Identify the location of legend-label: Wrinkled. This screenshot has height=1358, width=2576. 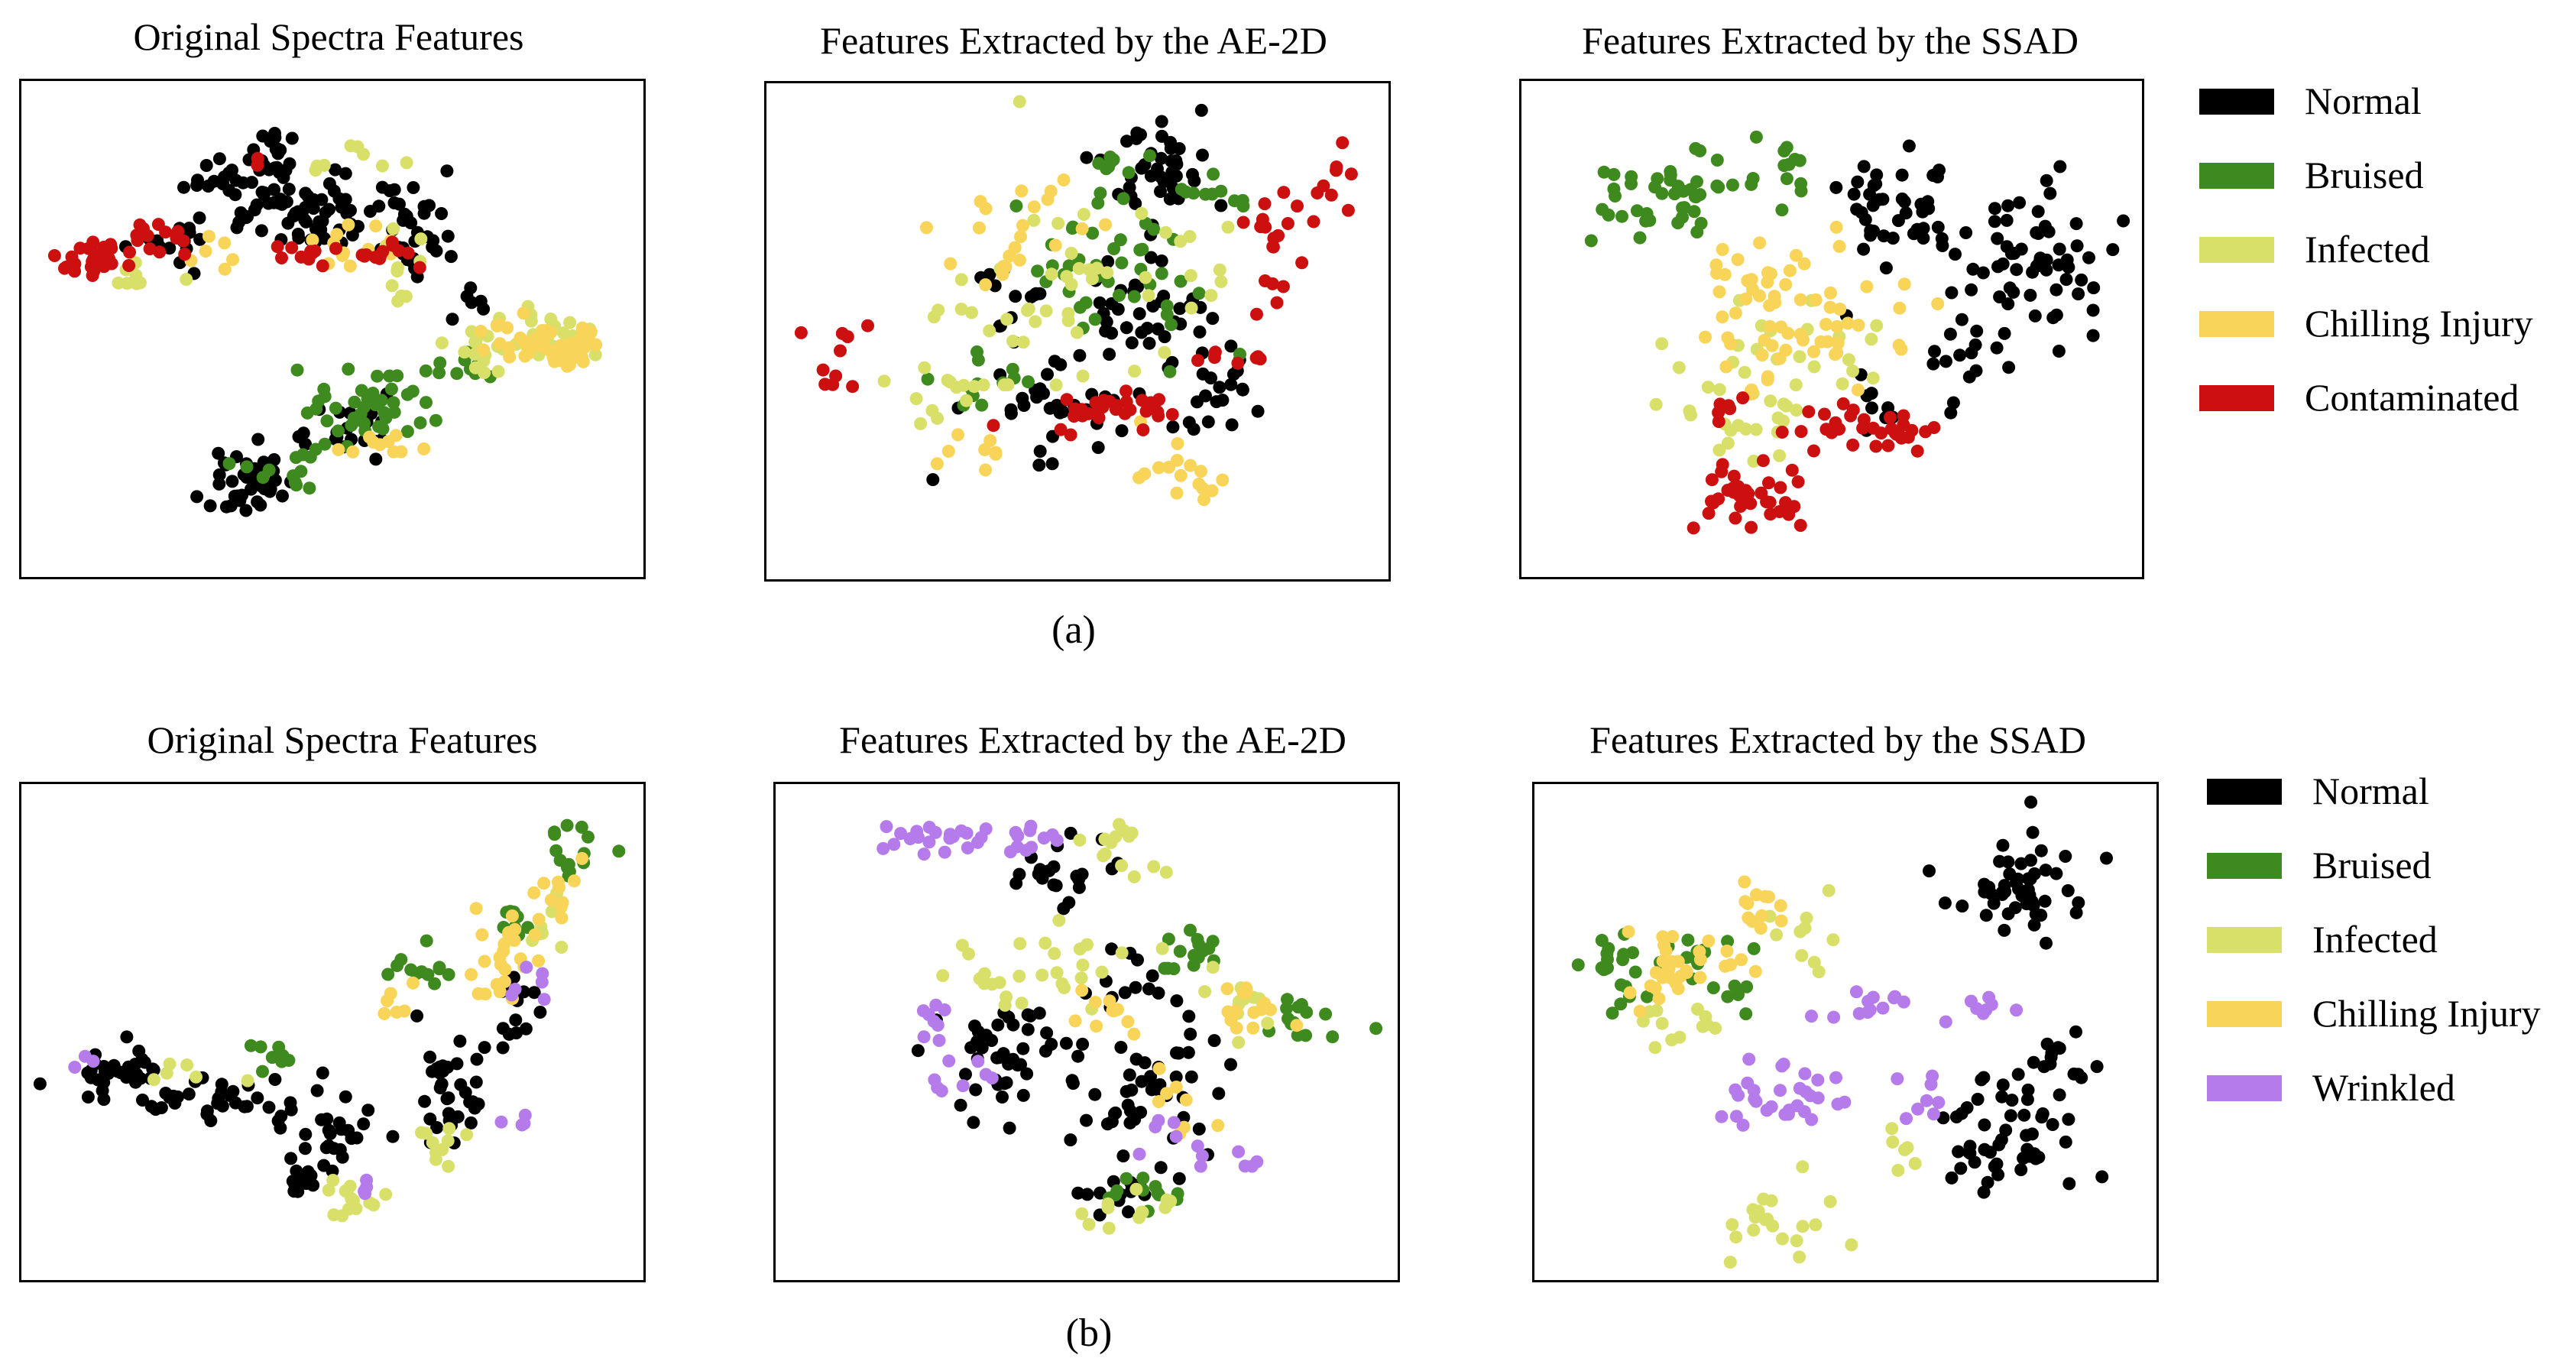
(2384, 1087).